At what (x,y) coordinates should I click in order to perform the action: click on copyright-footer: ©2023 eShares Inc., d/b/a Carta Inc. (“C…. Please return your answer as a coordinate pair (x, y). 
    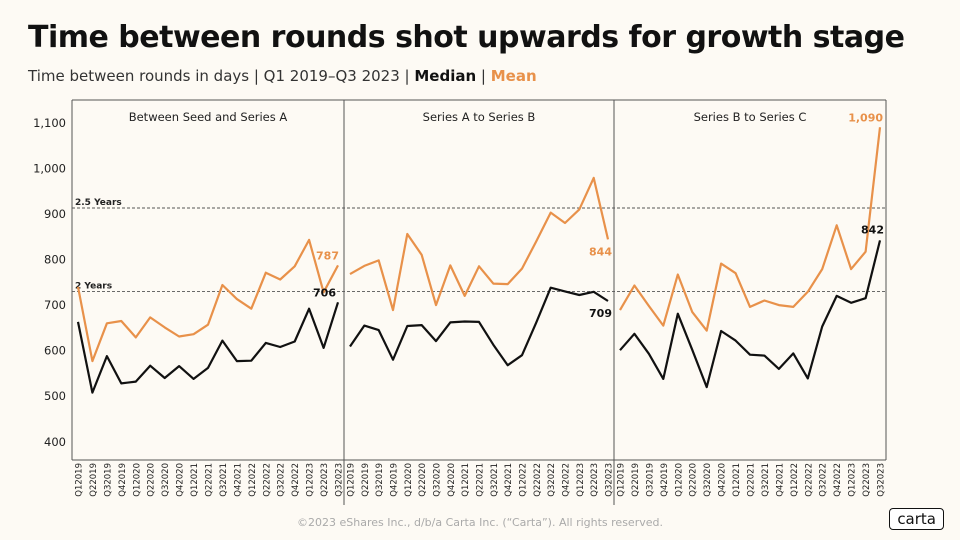
    Looking at the image, I should click on (480, 522).